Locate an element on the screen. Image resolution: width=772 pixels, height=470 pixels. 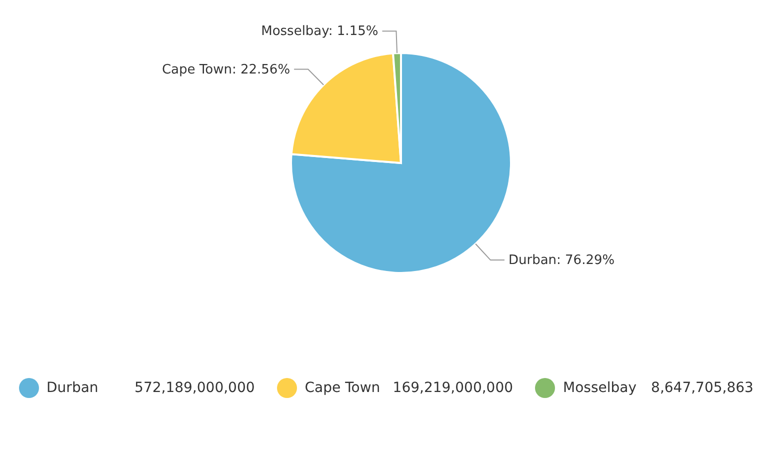
text: 169,219,000,000 is located at coordinates (453, 388).